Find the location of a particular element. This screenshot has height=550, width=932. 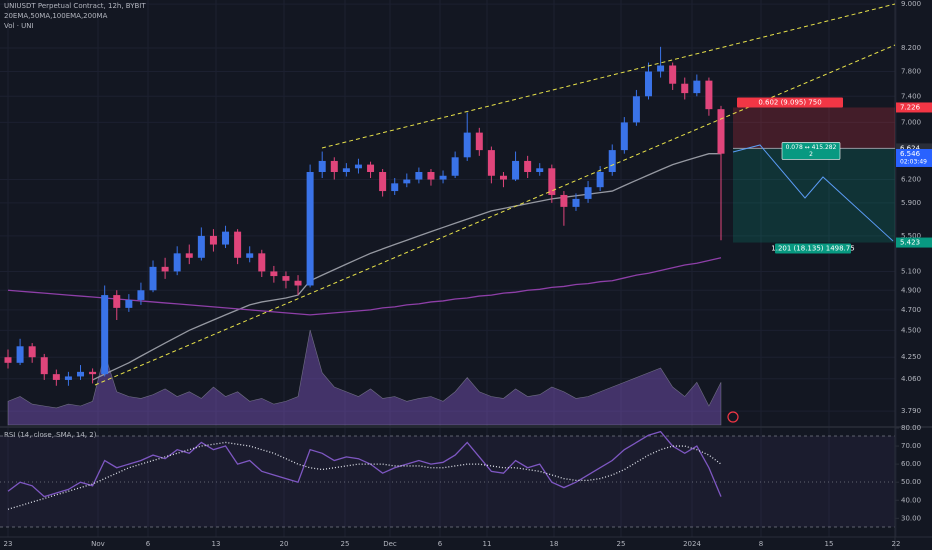

time-tick-label: 13 is located at coordinates (216, 544).